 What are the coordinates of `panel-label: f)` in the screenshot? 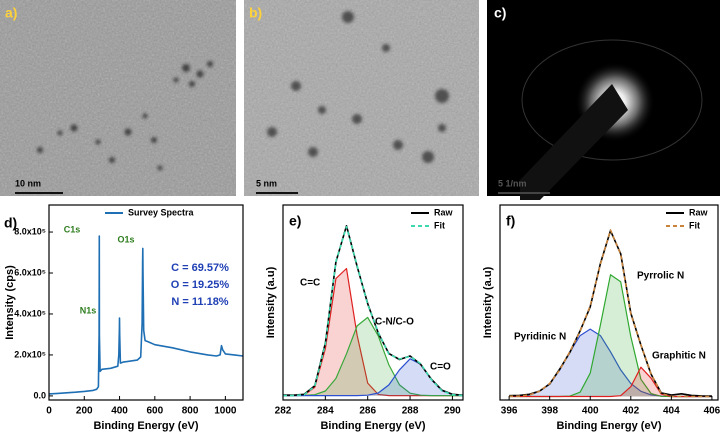 It's located at (510, 221).